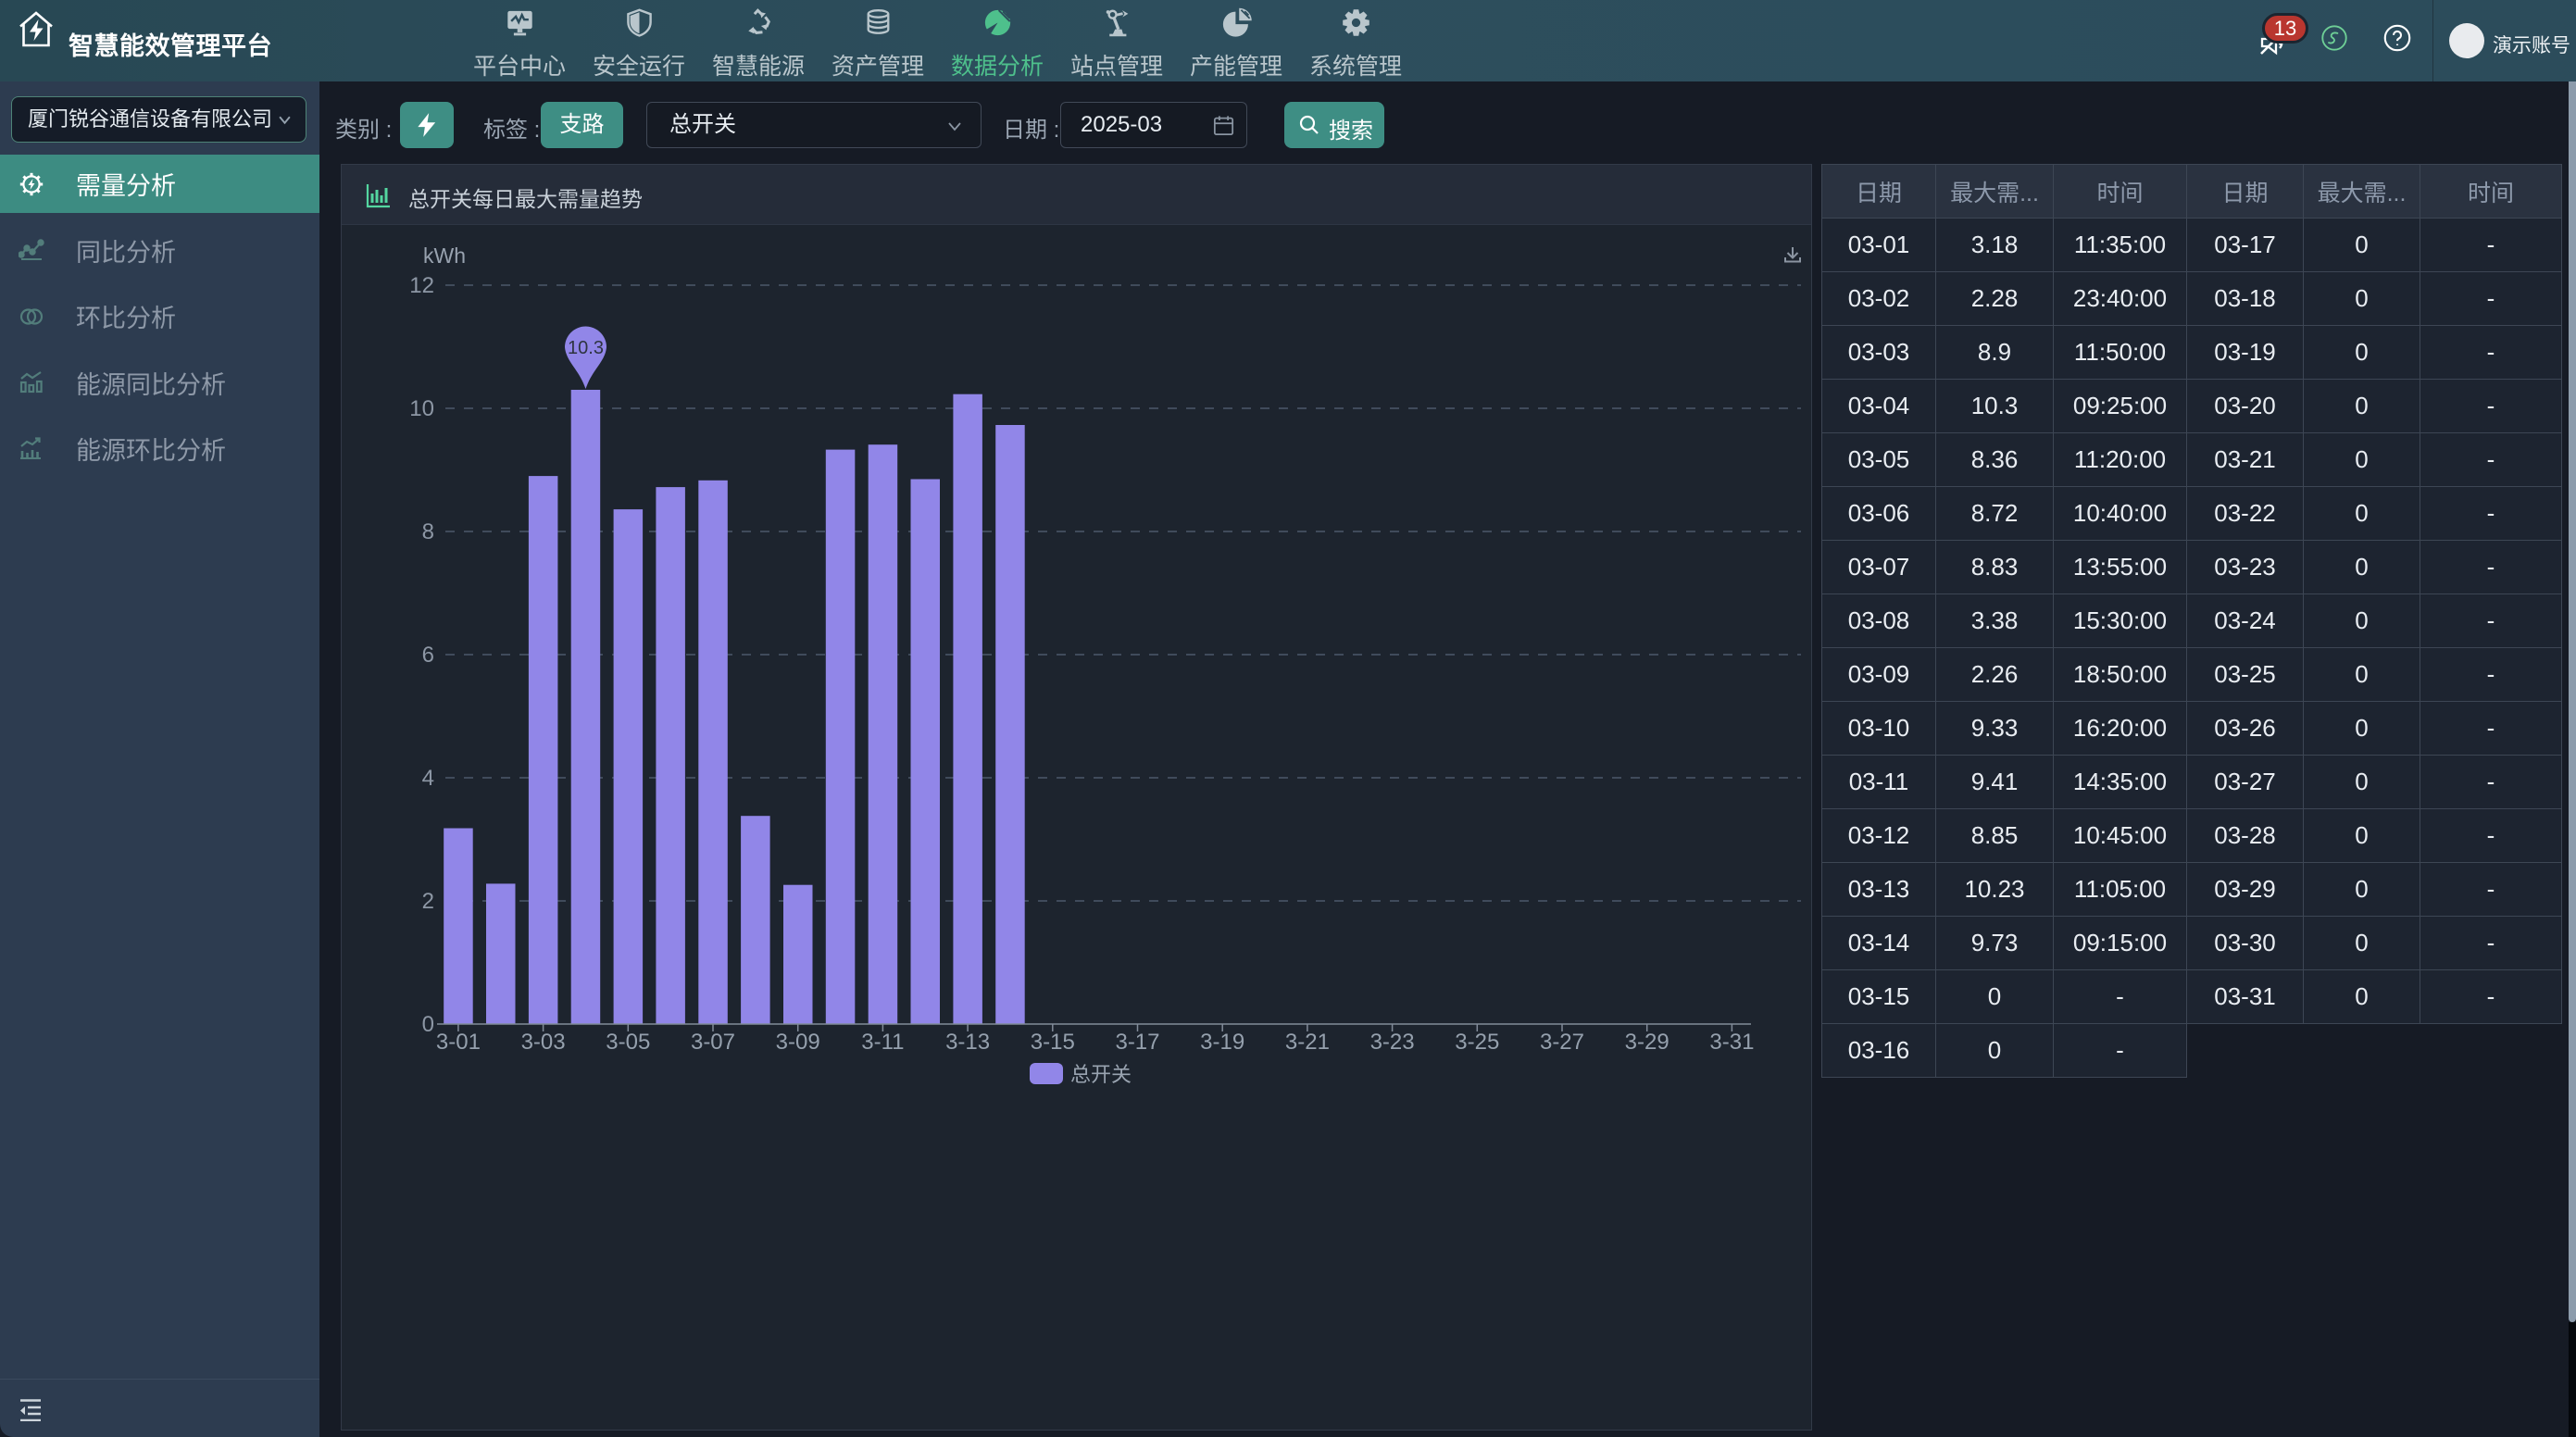  What do you see at coordinates (1308, 1043) in the screenshot?
I see `svg-text: 3-21` at bounding box center [1308, 1043].